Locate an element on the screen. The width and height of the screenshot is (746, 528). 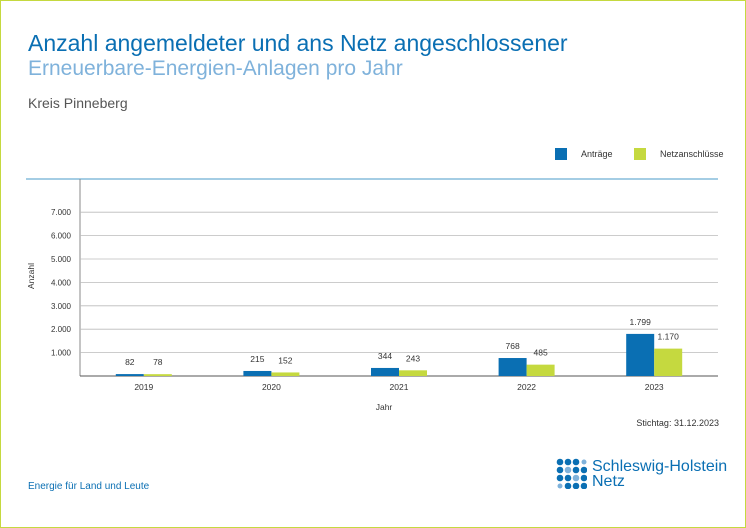
bar-netzanschluesse-2019 is located at coordinates (157, 375).